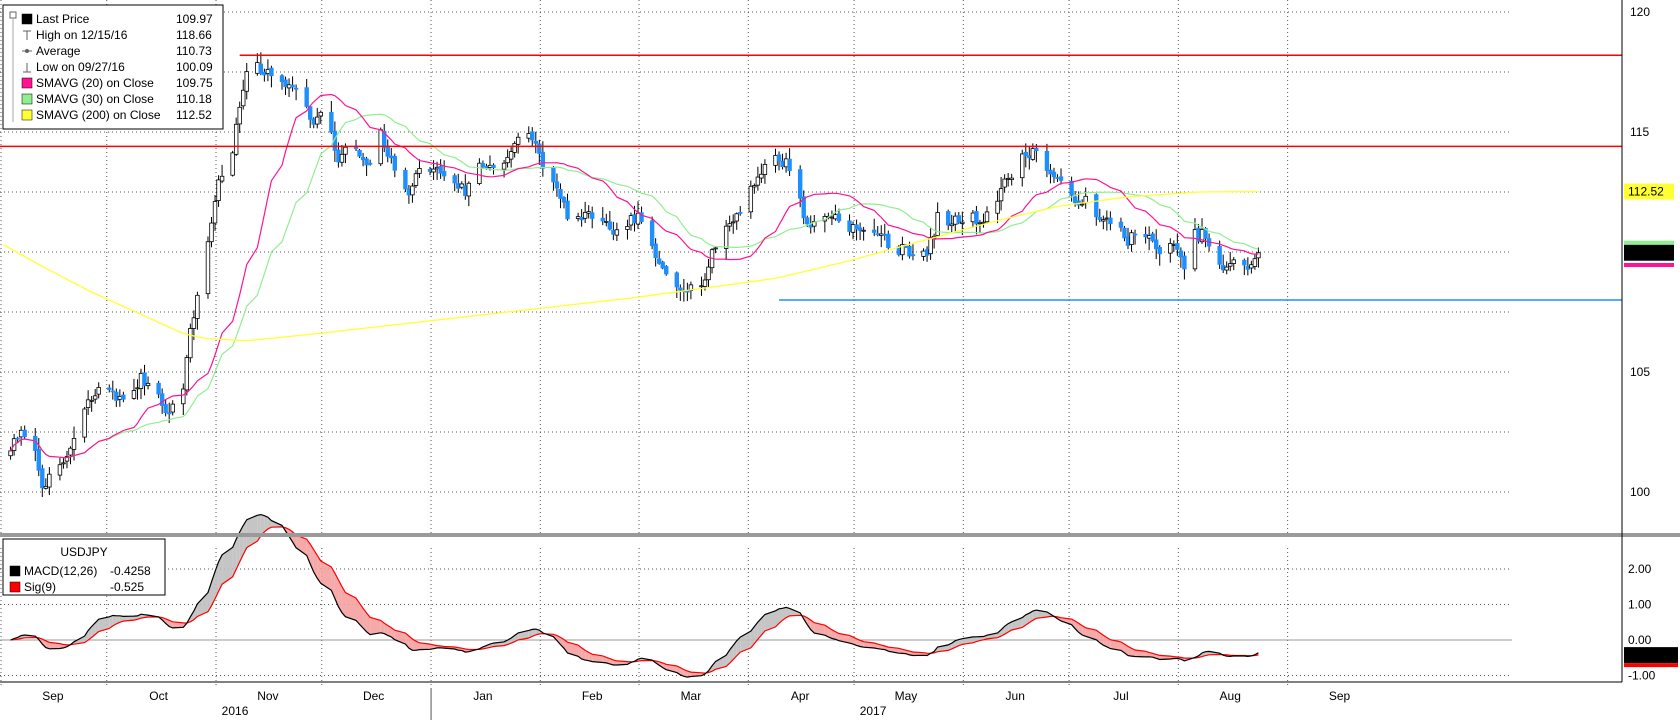 Image resolution: width=1680 pixels, height=720 pixels. Describe the element at coordinates (127, 587) in the screenshot. I see `macd-legend-value: -0.525` at that location.